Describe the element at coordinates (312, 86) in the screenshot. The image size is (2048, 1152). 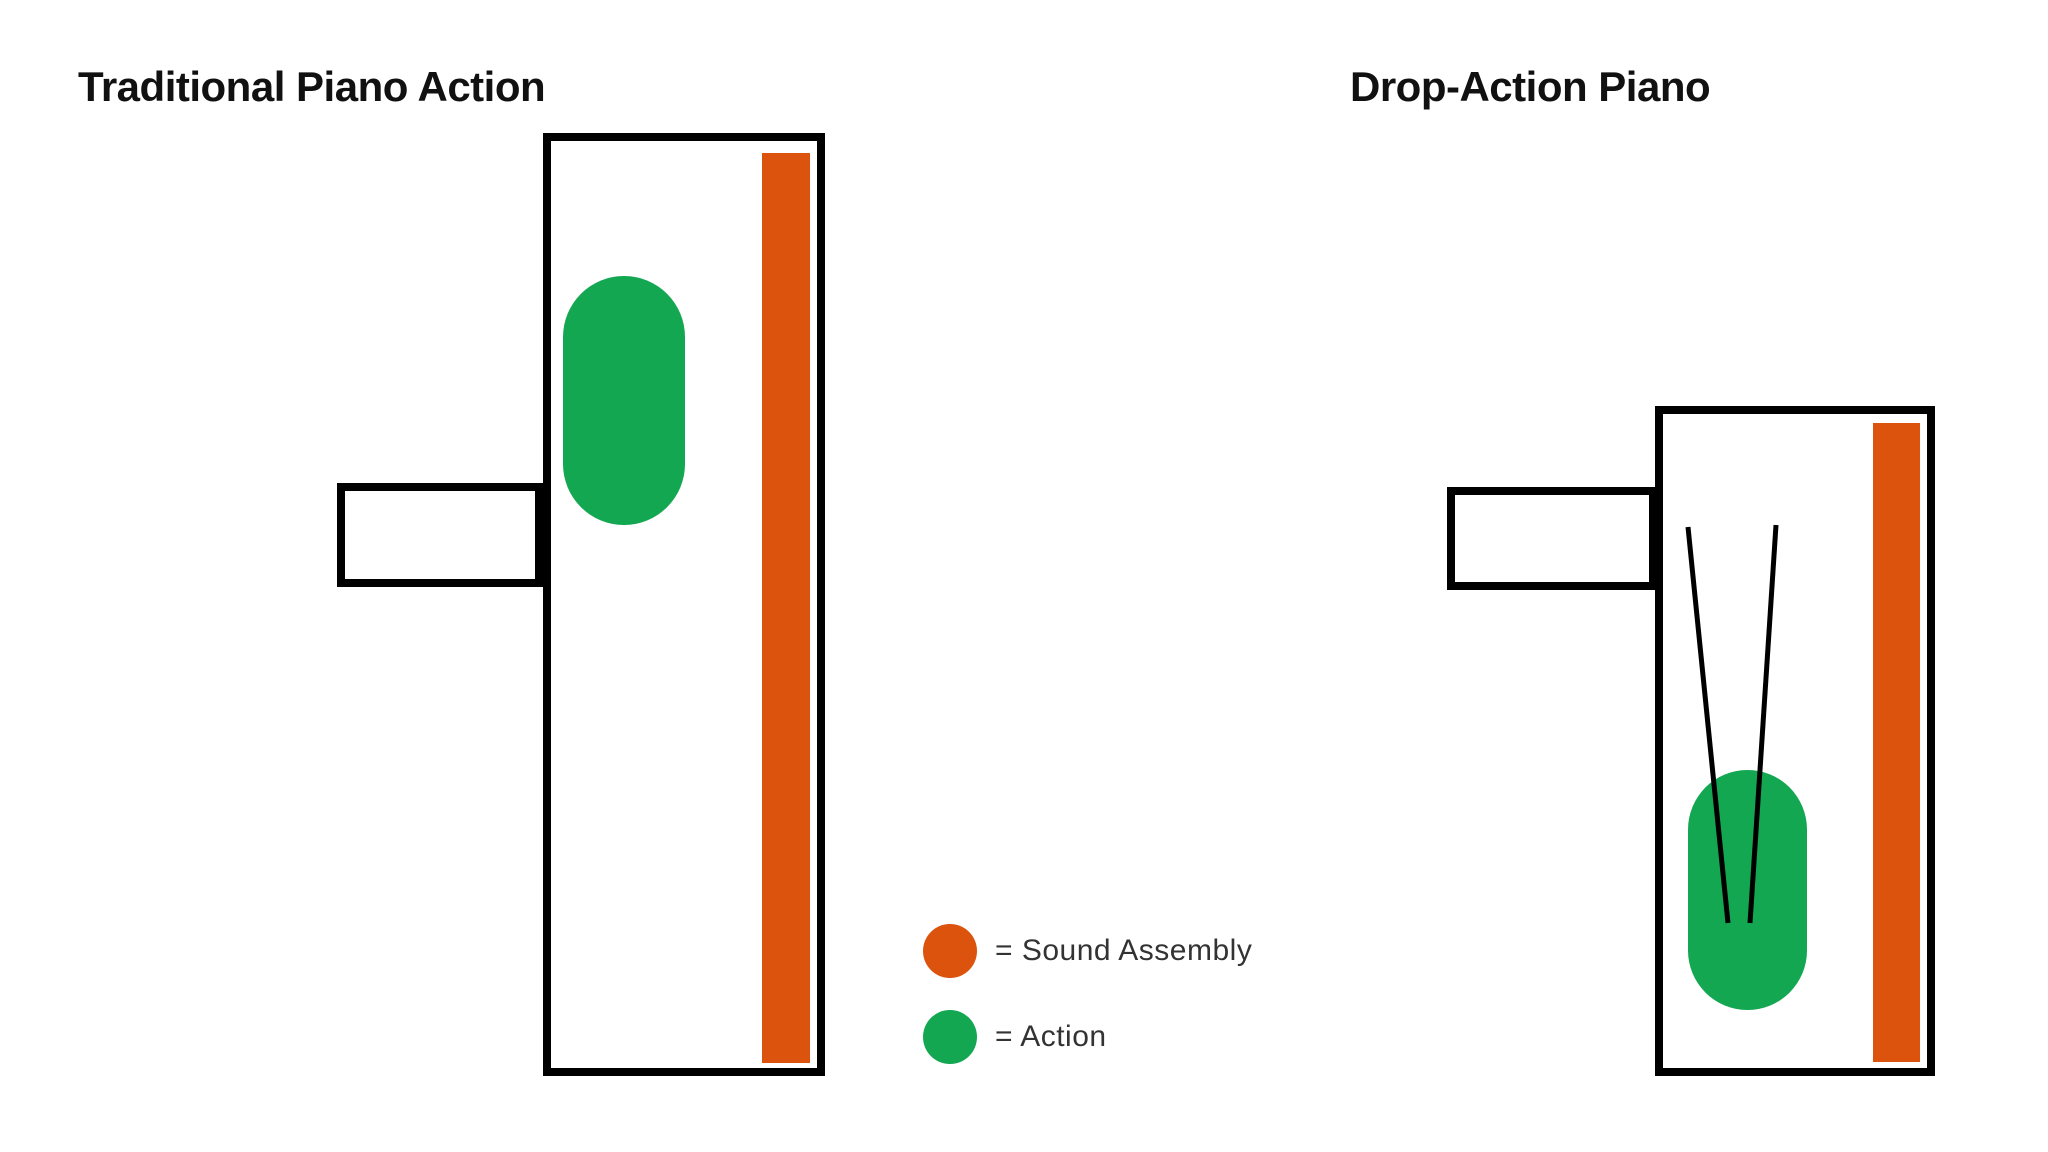
I see `traditional-diagram-title: Traditional Piano Action` at that location.